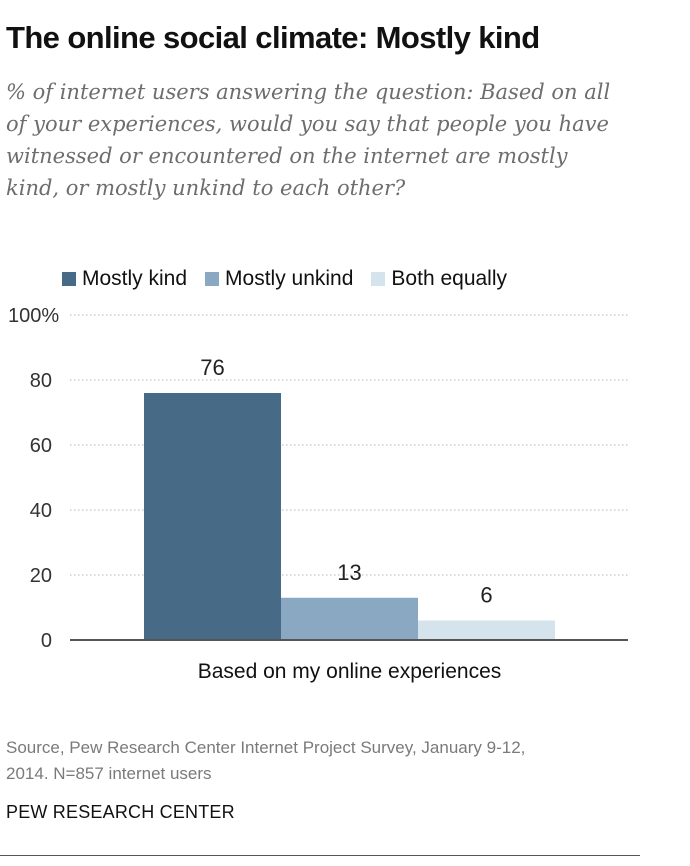  What do you see at coordinates (289, 278) in the screenshot?
I see `legend-label: Mostly unkind` at bounding box center [289, 278].